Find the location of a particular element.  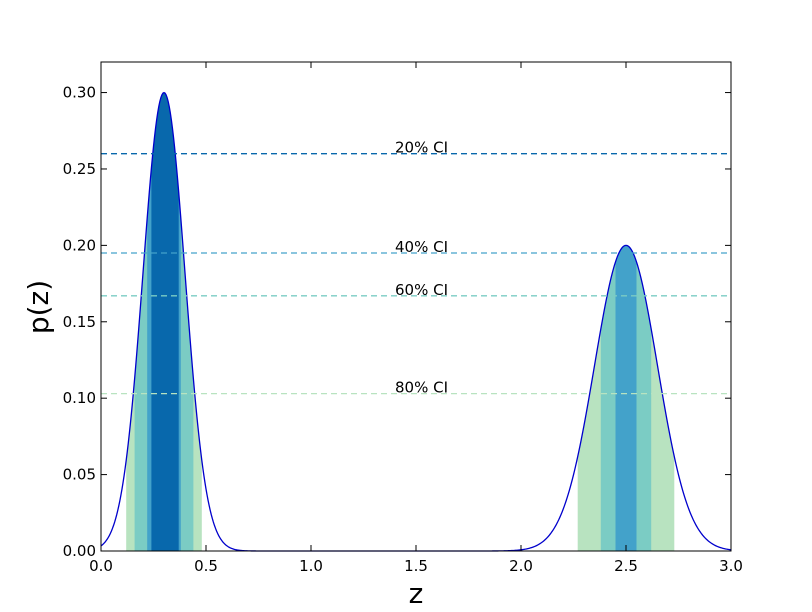

ci-label-2: 40% CI is located at coordinates (421, 247).